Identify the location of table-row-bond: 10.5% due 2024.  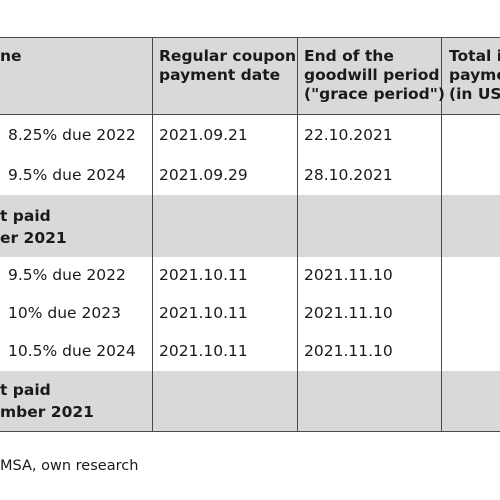
(72, 351).